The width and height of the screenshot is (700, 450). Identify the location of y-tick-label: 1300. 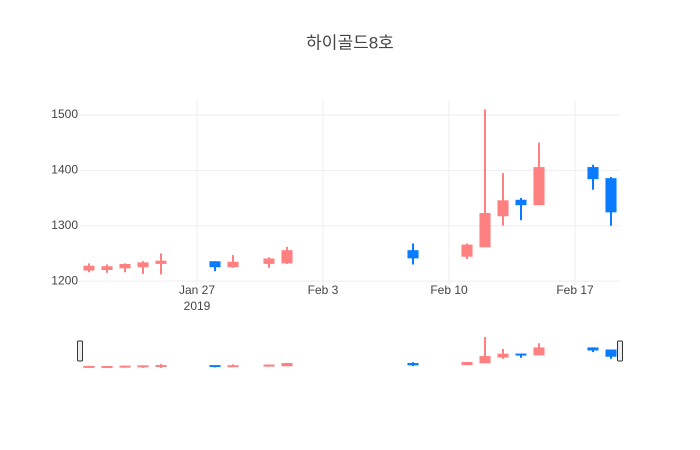
(64, 225).